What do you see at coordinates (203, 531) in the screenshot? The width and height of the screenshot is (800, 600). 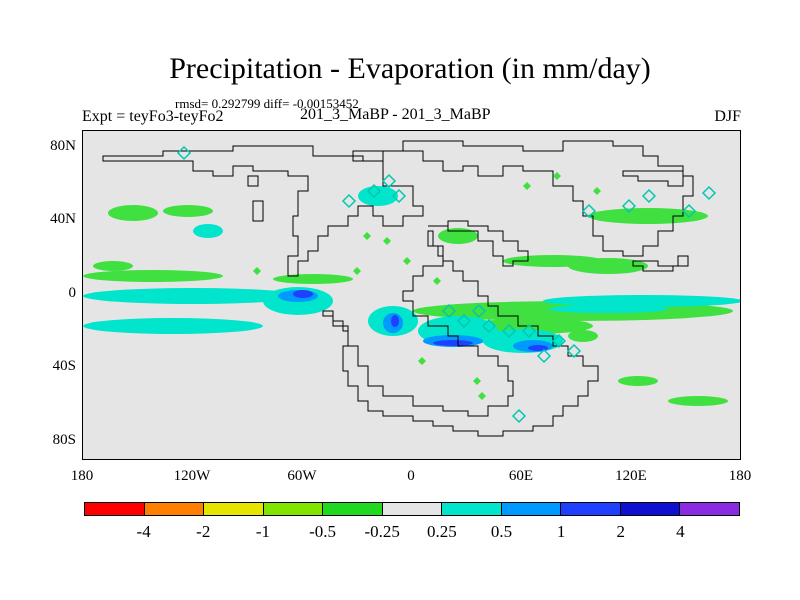 I see `colorbar-label: -2` at bounding box center [203, 531].